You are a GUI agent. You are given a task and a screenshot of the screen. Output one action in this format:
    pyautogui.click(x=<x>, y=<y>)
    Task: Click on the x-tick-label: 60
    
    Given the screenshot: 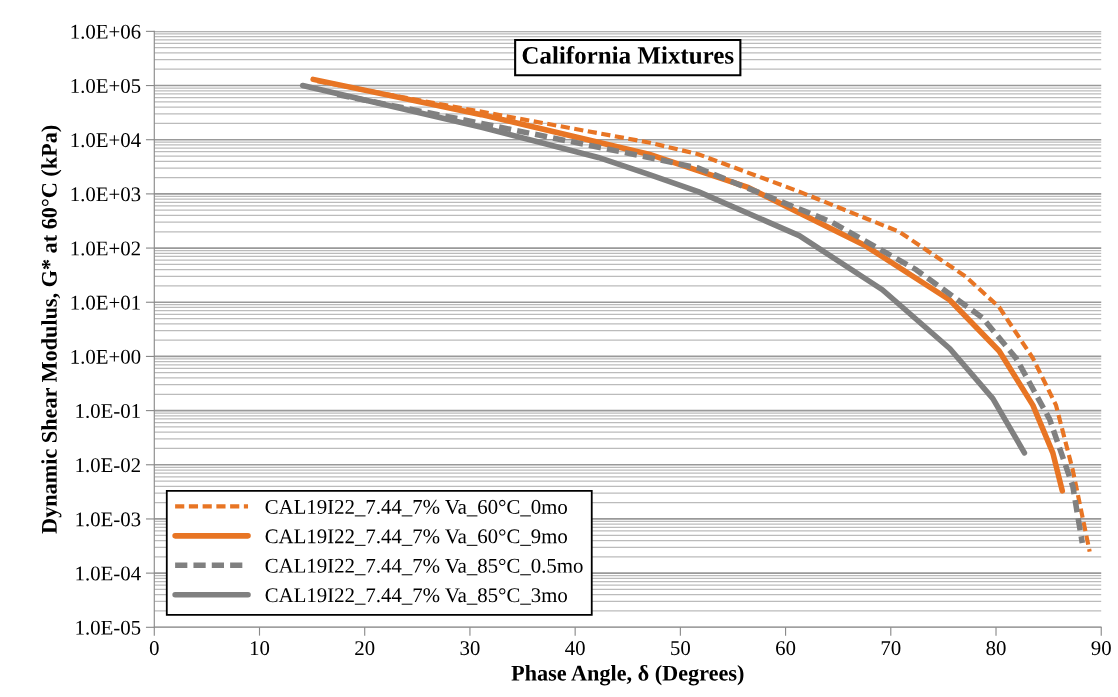 What is the action you would take?
    pyautogui.click(x=786, y=648)
    